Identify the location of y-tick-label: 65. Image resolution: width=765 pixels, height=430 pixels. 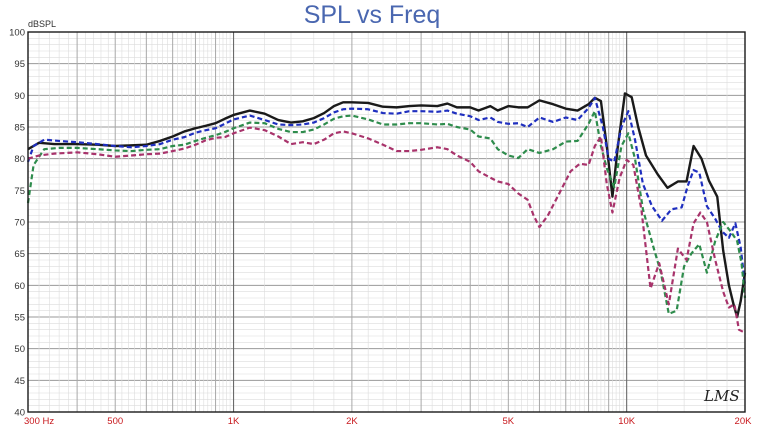
(19, 254).